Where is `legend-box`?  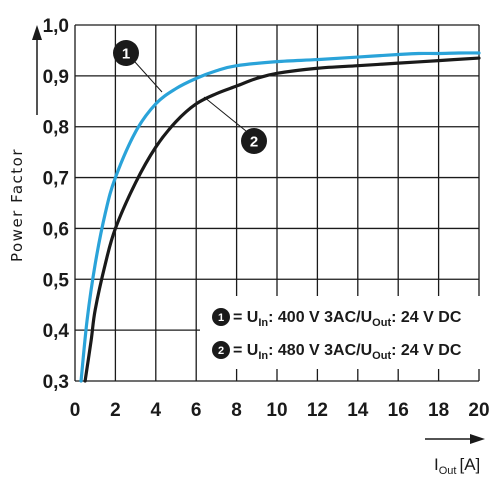
legend-box is located at coordinates (340, 332).